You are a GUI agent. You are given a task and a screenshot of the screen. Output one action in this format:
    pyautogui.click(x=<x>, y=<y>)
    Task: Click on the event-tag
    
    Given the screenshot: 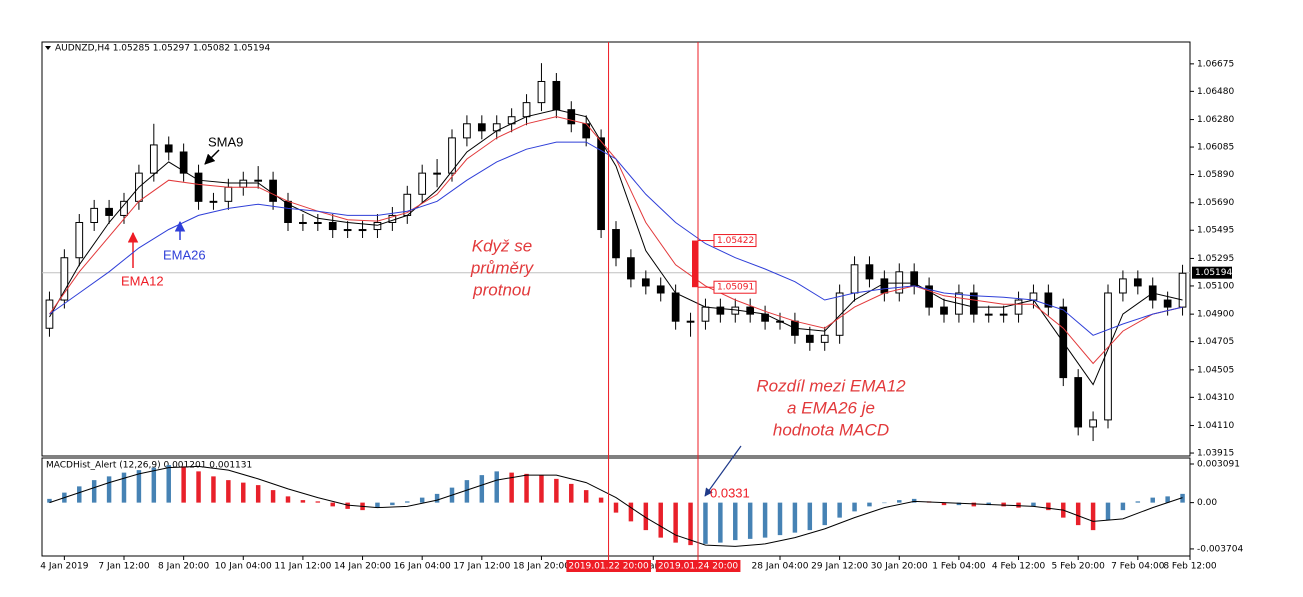 What is the action you would take?
    pyautogui.click(x=698, y=566)
    